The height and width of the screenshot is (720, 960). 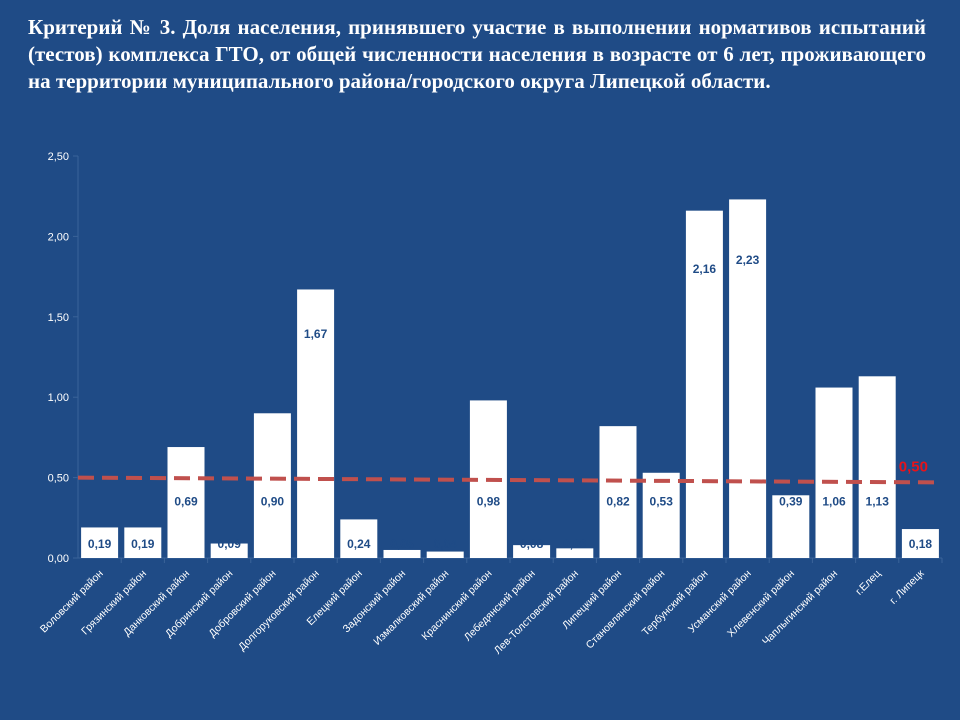 I want to click on x-tick-label: Лев-Толстовский район, so click(x=536, y=612).